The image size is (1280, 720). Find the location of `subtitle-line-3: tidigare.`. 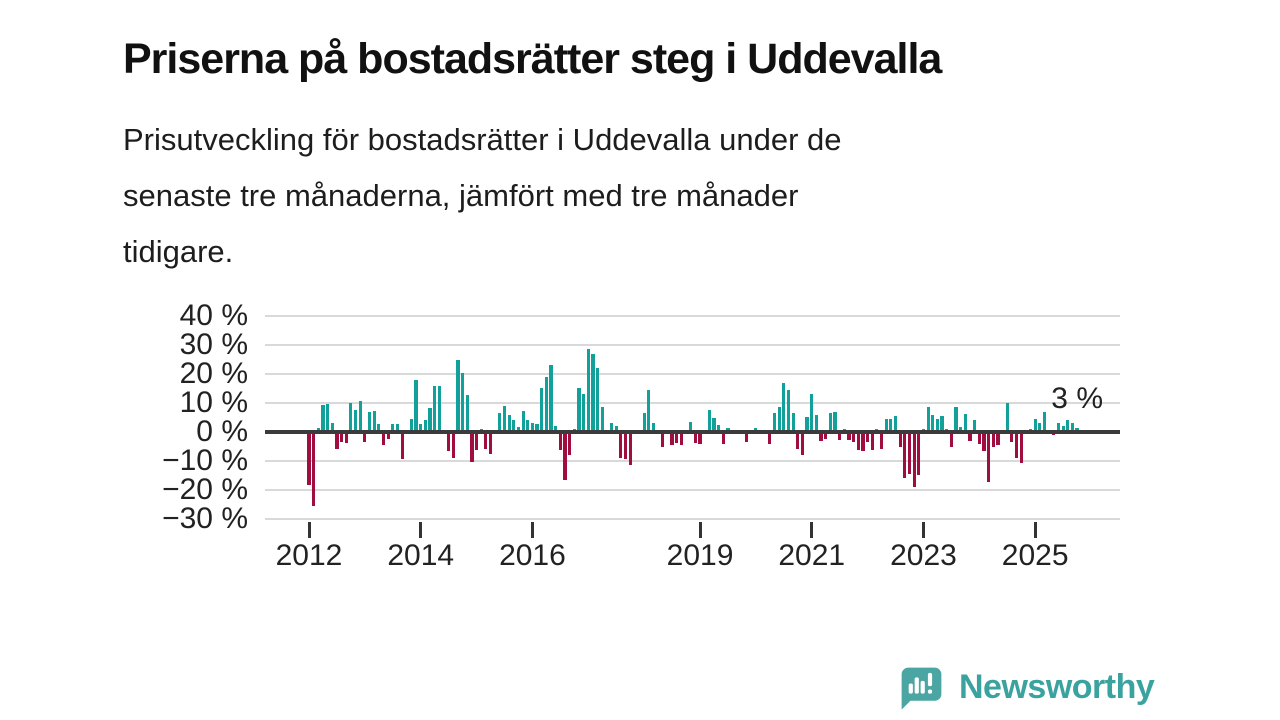

subtitle-line-3: tidigare. is located at coordinates (178, 251).